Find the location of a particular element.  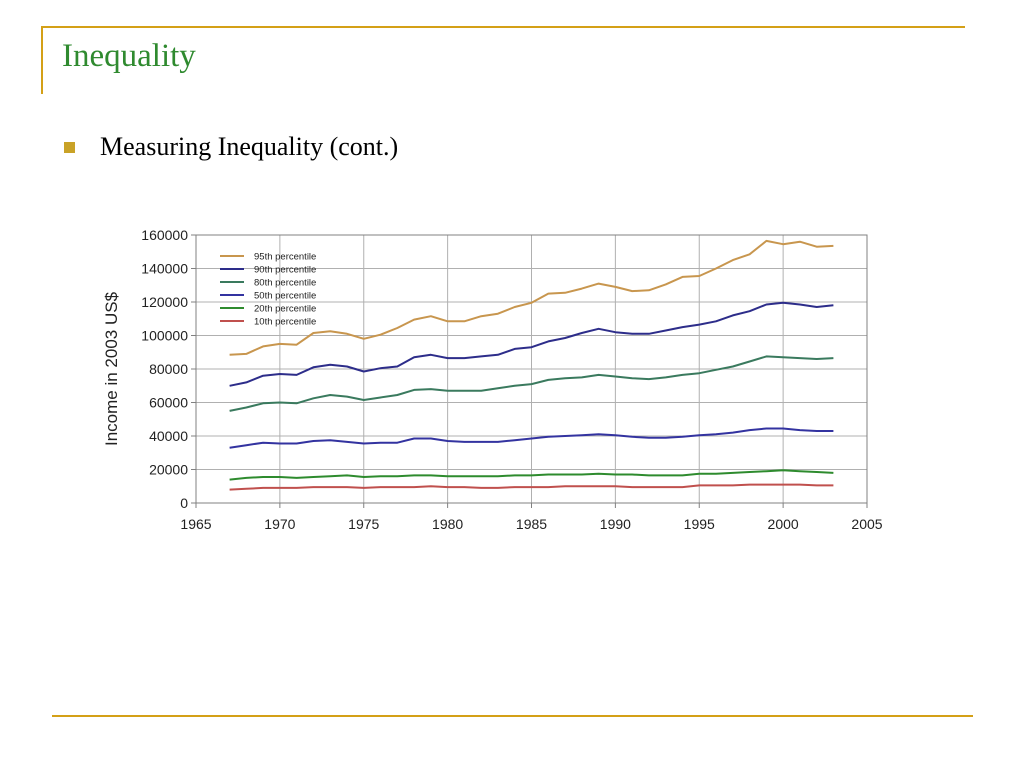

y-axis-label: Income in 2003 US$ is located at coordinates (111, 368).